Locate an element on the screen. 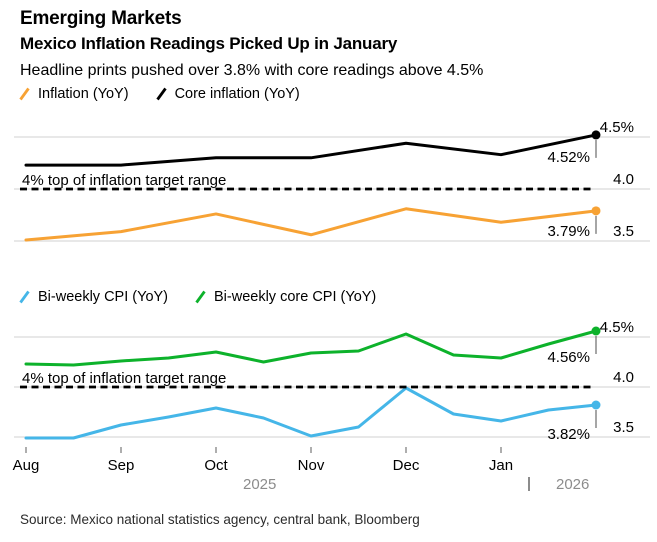 Image resolution: width=657 pixels, height=542 pixels. legend-label-biweekly-cpi: Bi-weekly CPI (YoY) is located at coordinates (103, 297).